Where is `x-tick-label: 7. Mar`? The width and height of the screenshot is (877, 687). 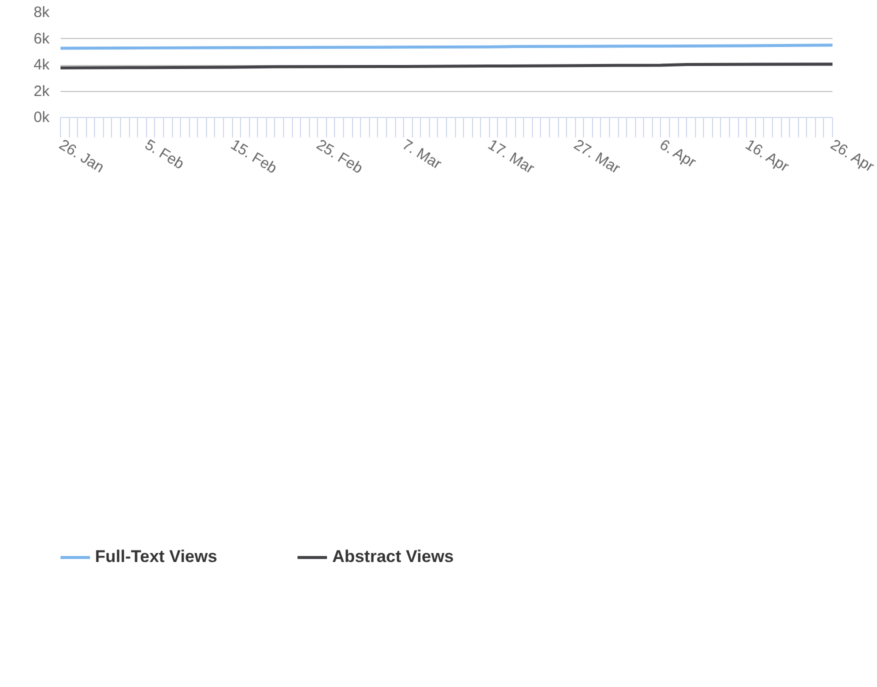
x-tick-label: 7. Mar is located at coordinates (421, 154).